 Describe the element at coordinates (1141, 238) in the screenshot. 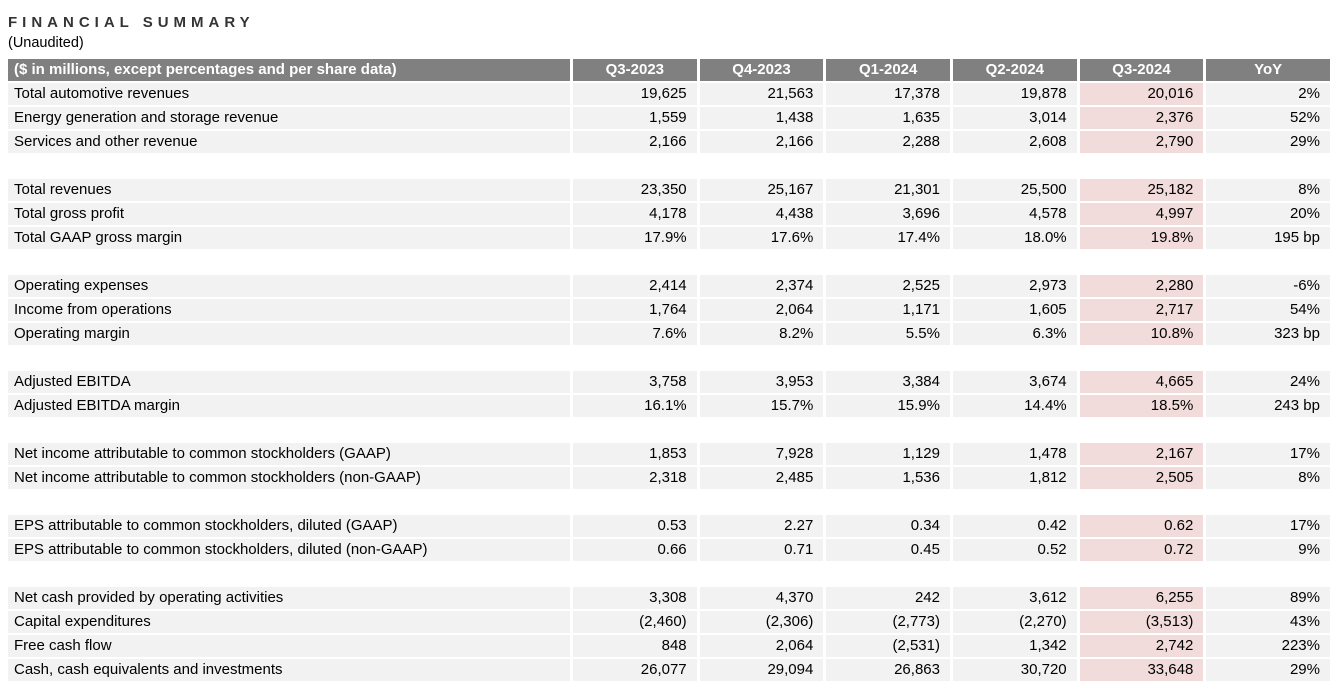

I see `value-cell-highlight: 19.8%` at that location.